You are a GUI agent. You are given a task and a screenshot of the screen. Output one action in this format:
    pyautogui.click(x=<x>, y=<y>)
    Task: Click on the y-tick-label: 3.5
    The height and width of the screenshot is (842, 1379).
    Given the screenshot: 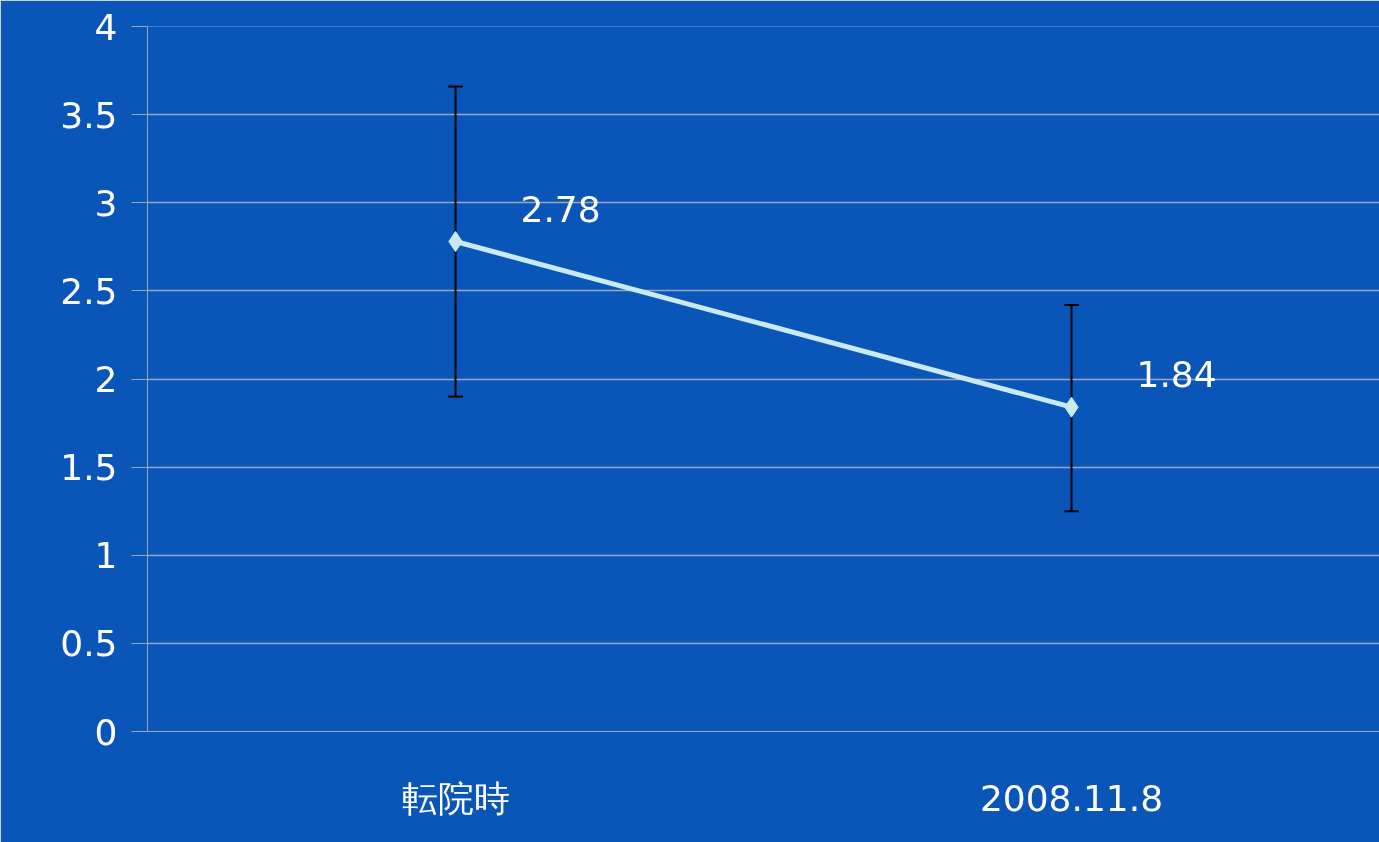 What is the action you would take?
    pyautogui.click(x=89, y=115)
    